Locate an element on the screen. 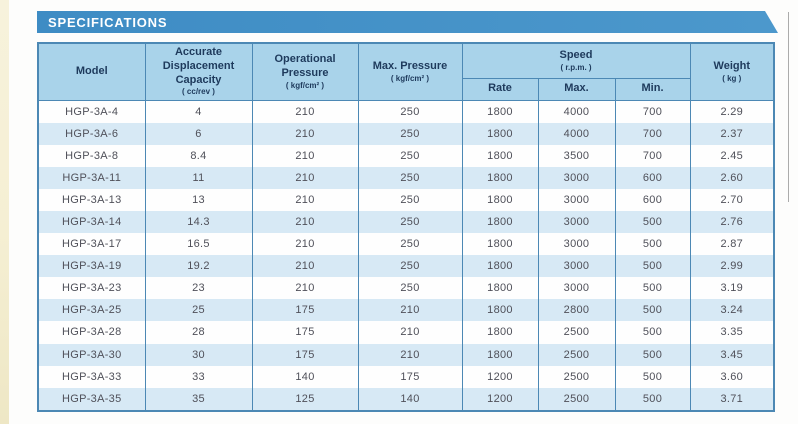 This screenshot has width=798, height=424. value-cell: 14.3 is located at coordinates (198, 222).